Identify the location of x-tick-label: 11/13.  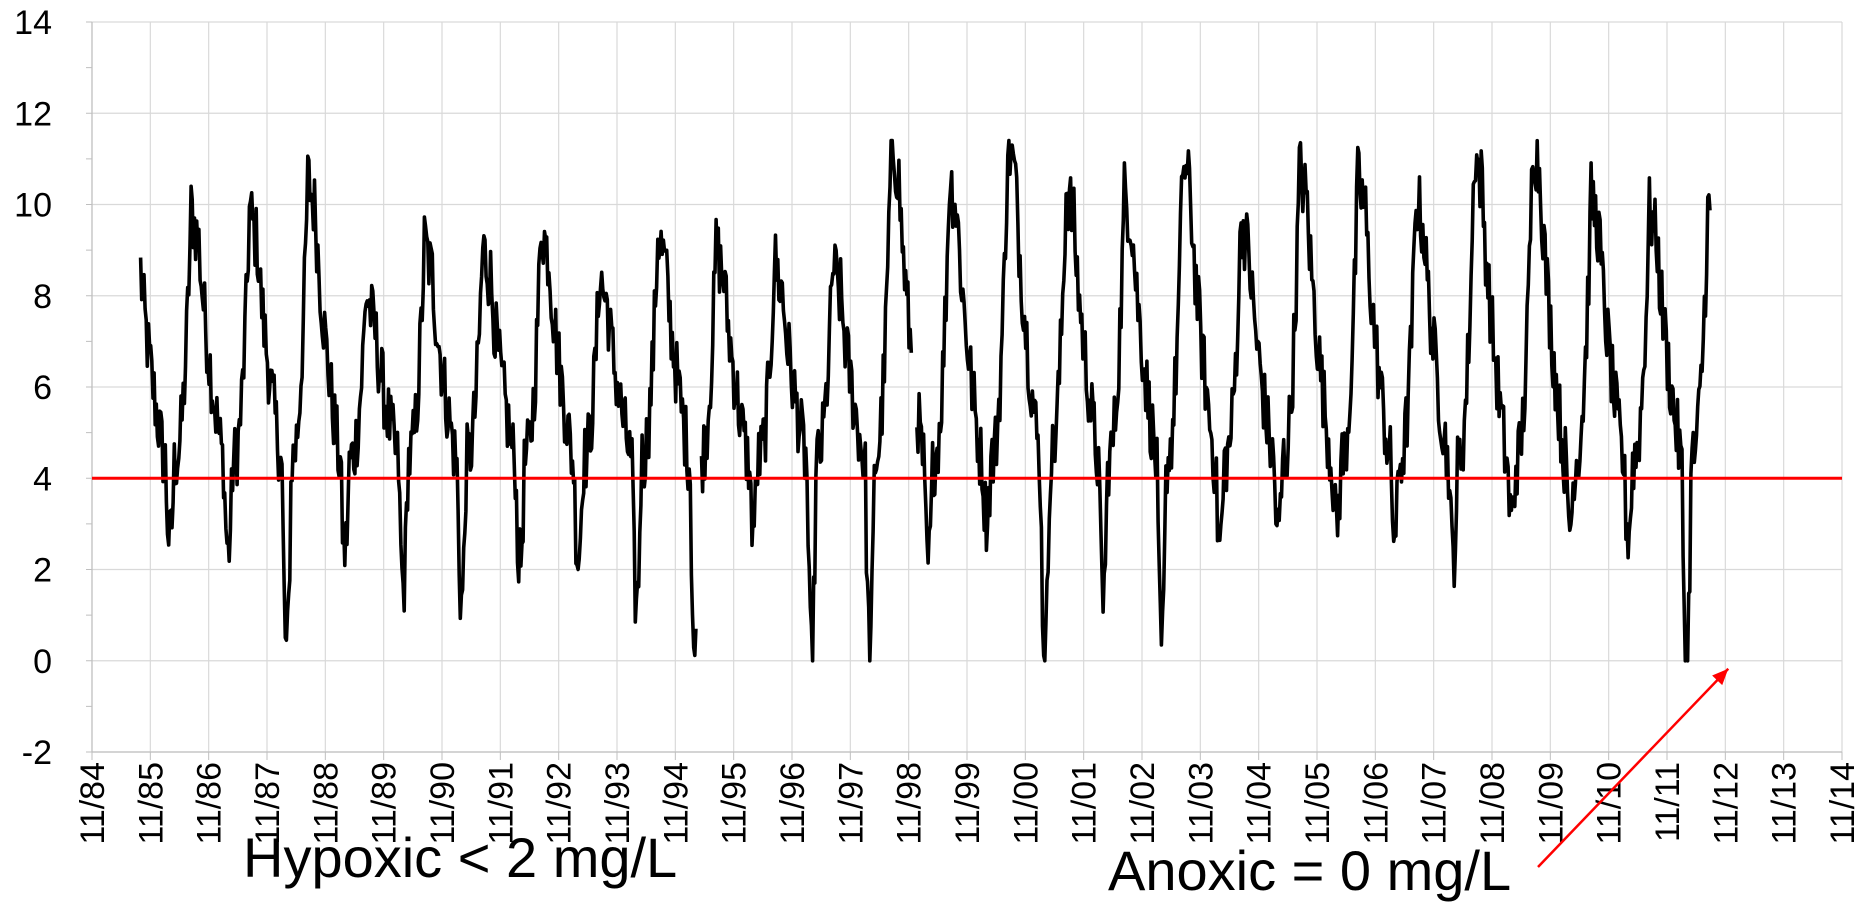
(1785, 803).